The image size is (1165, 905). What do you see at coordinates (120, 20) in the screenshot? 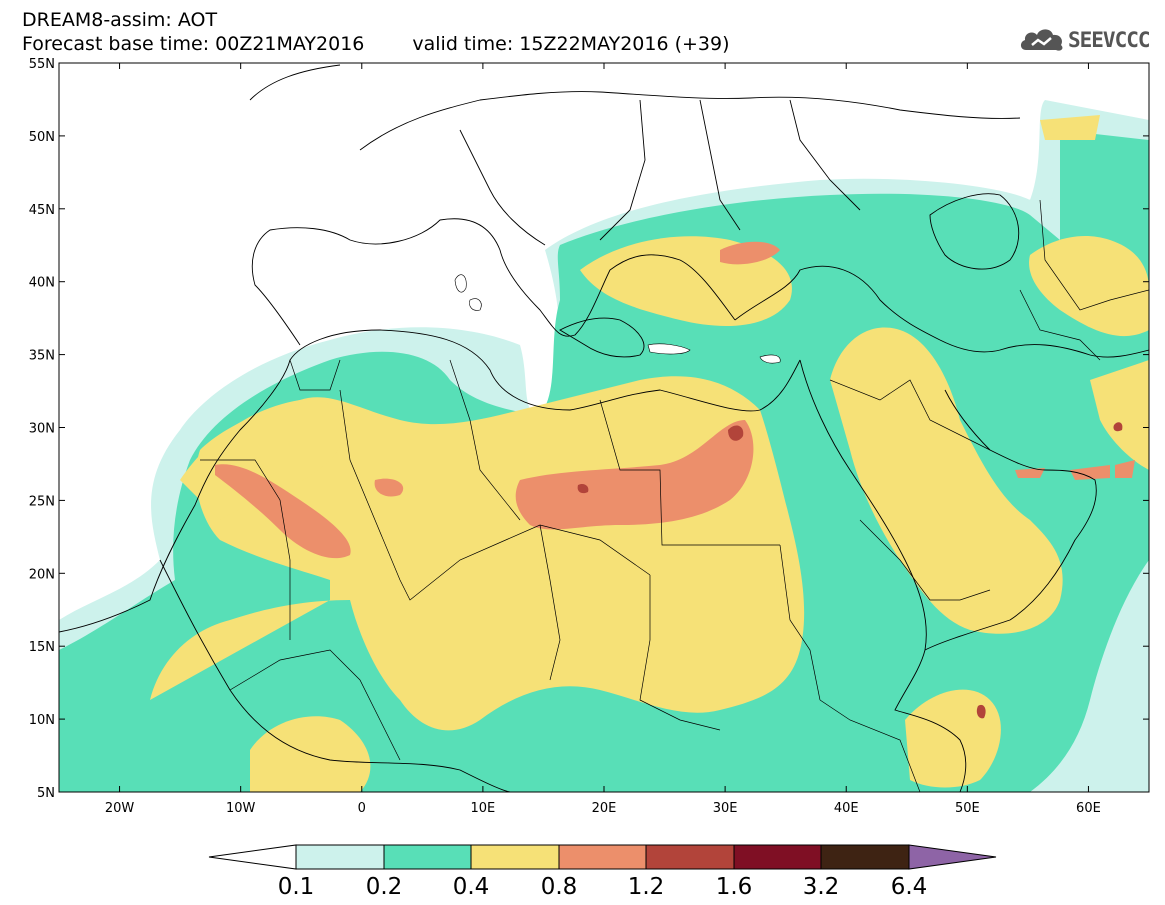
I see `chart-title: DREAM8-assim: AOT` at bounding box center [120, 20].